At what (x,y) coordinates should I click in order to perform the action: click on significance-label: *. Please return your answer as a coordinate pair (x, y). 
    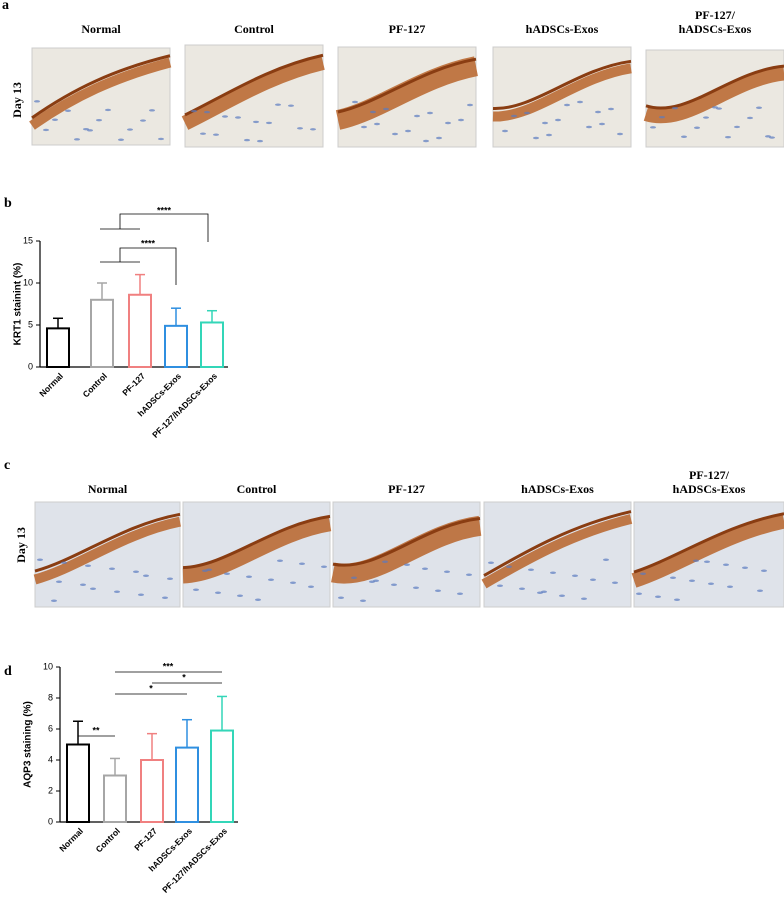
    Looking at the image, I should click on (151, 688).